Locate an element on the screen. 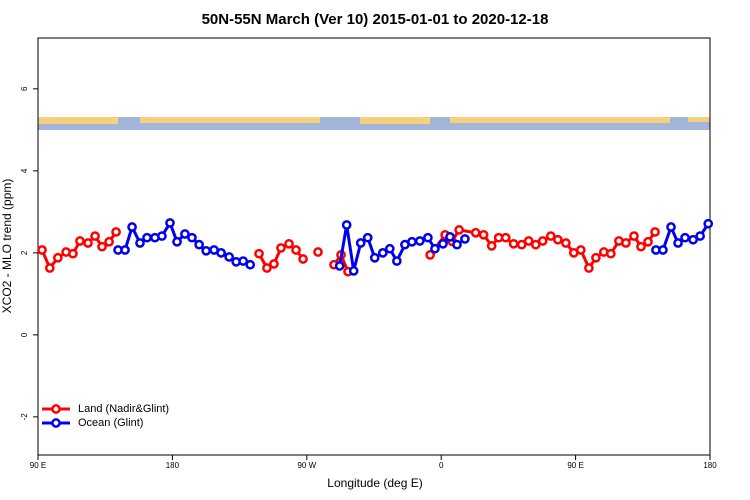 The image size is (750, 500). x-axis-label: Longitude (deg E) is located at coordinates (374, 483).